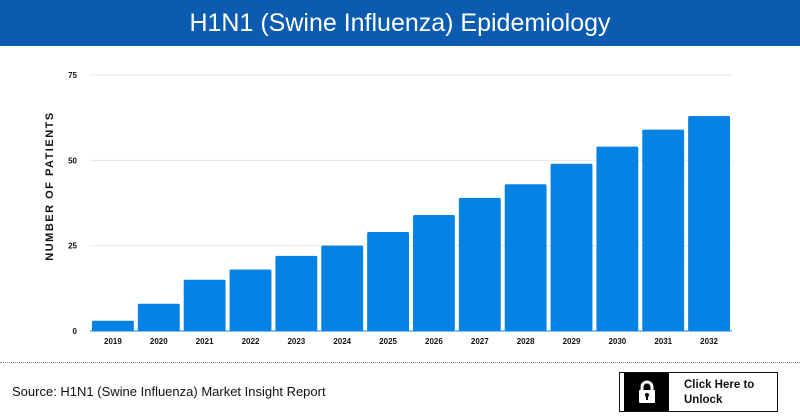  What do you see at coordinates (617, 238) in the screenshot?
I see `bar-2030` at bounding box center [617, 238].